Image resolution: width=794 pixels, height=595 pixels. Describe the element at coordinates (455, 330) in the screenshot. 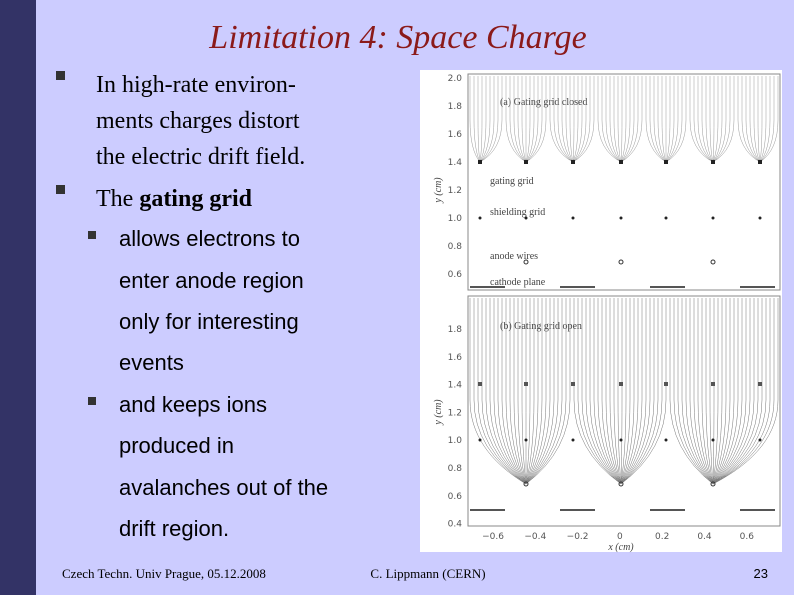

I see `y-tick-label: 1.8` at that location.